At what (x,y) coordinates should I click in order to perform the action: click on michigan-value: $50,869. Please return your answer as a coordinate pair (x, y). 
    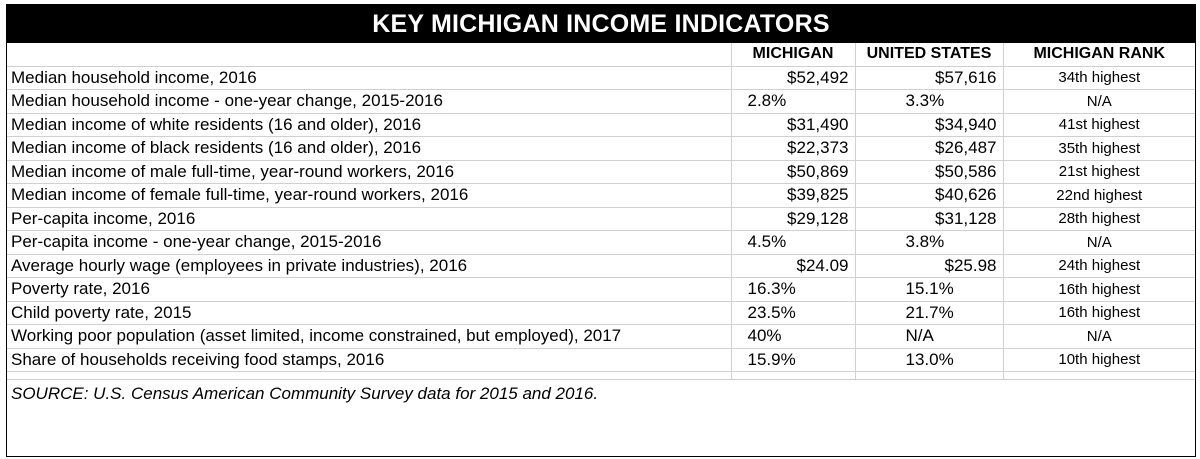
    Looking at the image, I should click on (793, 172).